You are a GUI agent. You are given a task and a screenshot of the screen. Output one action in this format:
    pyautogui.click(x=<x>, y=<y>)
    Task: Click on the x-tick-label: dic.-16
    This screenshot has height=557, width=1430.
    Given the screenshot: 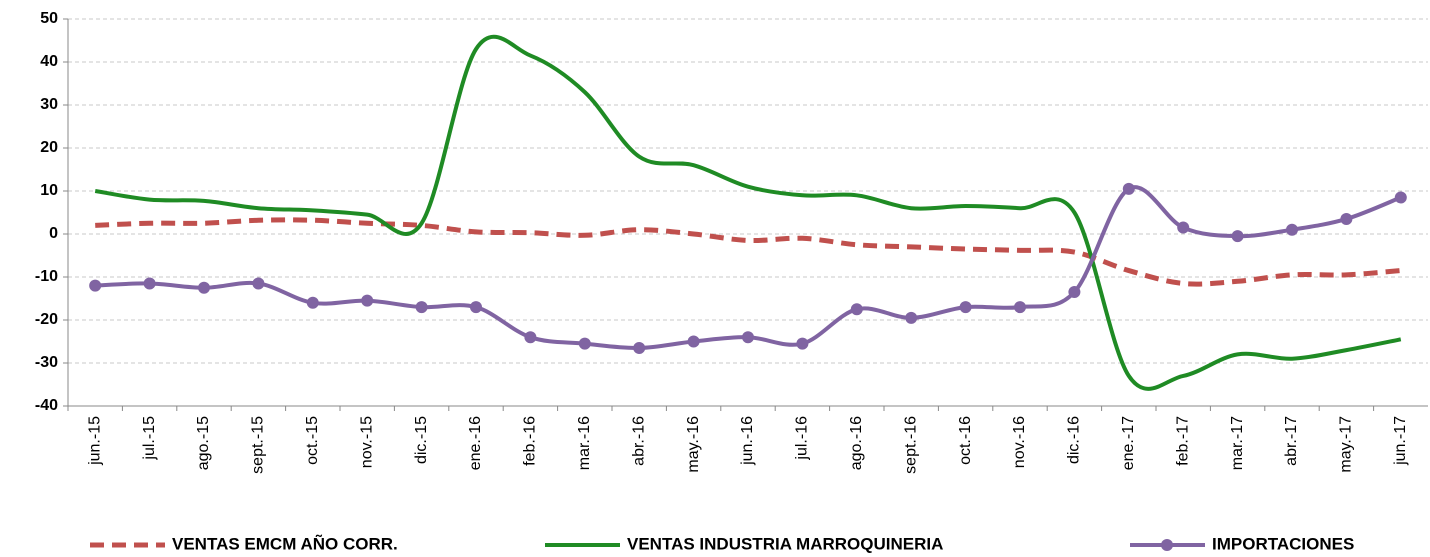 What is the action you would take?
    pyautogui.click(x=1074, y=440)
    